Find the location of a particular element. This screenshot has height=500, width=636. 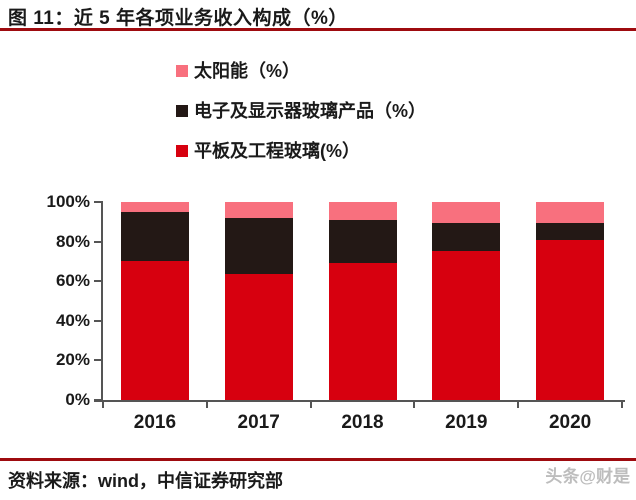

y-axis-label: 0% is located at coordinates (77, 399).